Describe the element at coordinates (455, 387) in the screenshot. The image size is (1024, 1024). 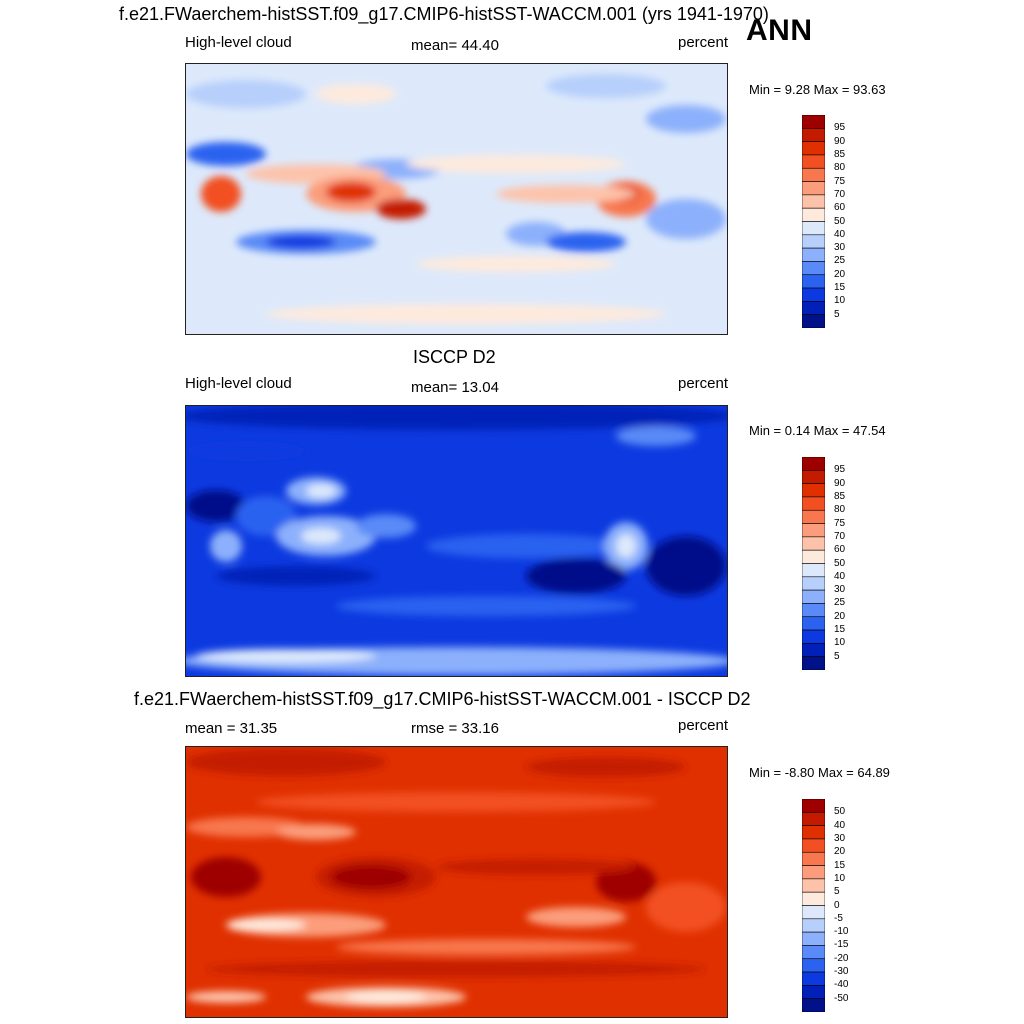
I see `panel2-mean-label: mean= 13.04` at that location.